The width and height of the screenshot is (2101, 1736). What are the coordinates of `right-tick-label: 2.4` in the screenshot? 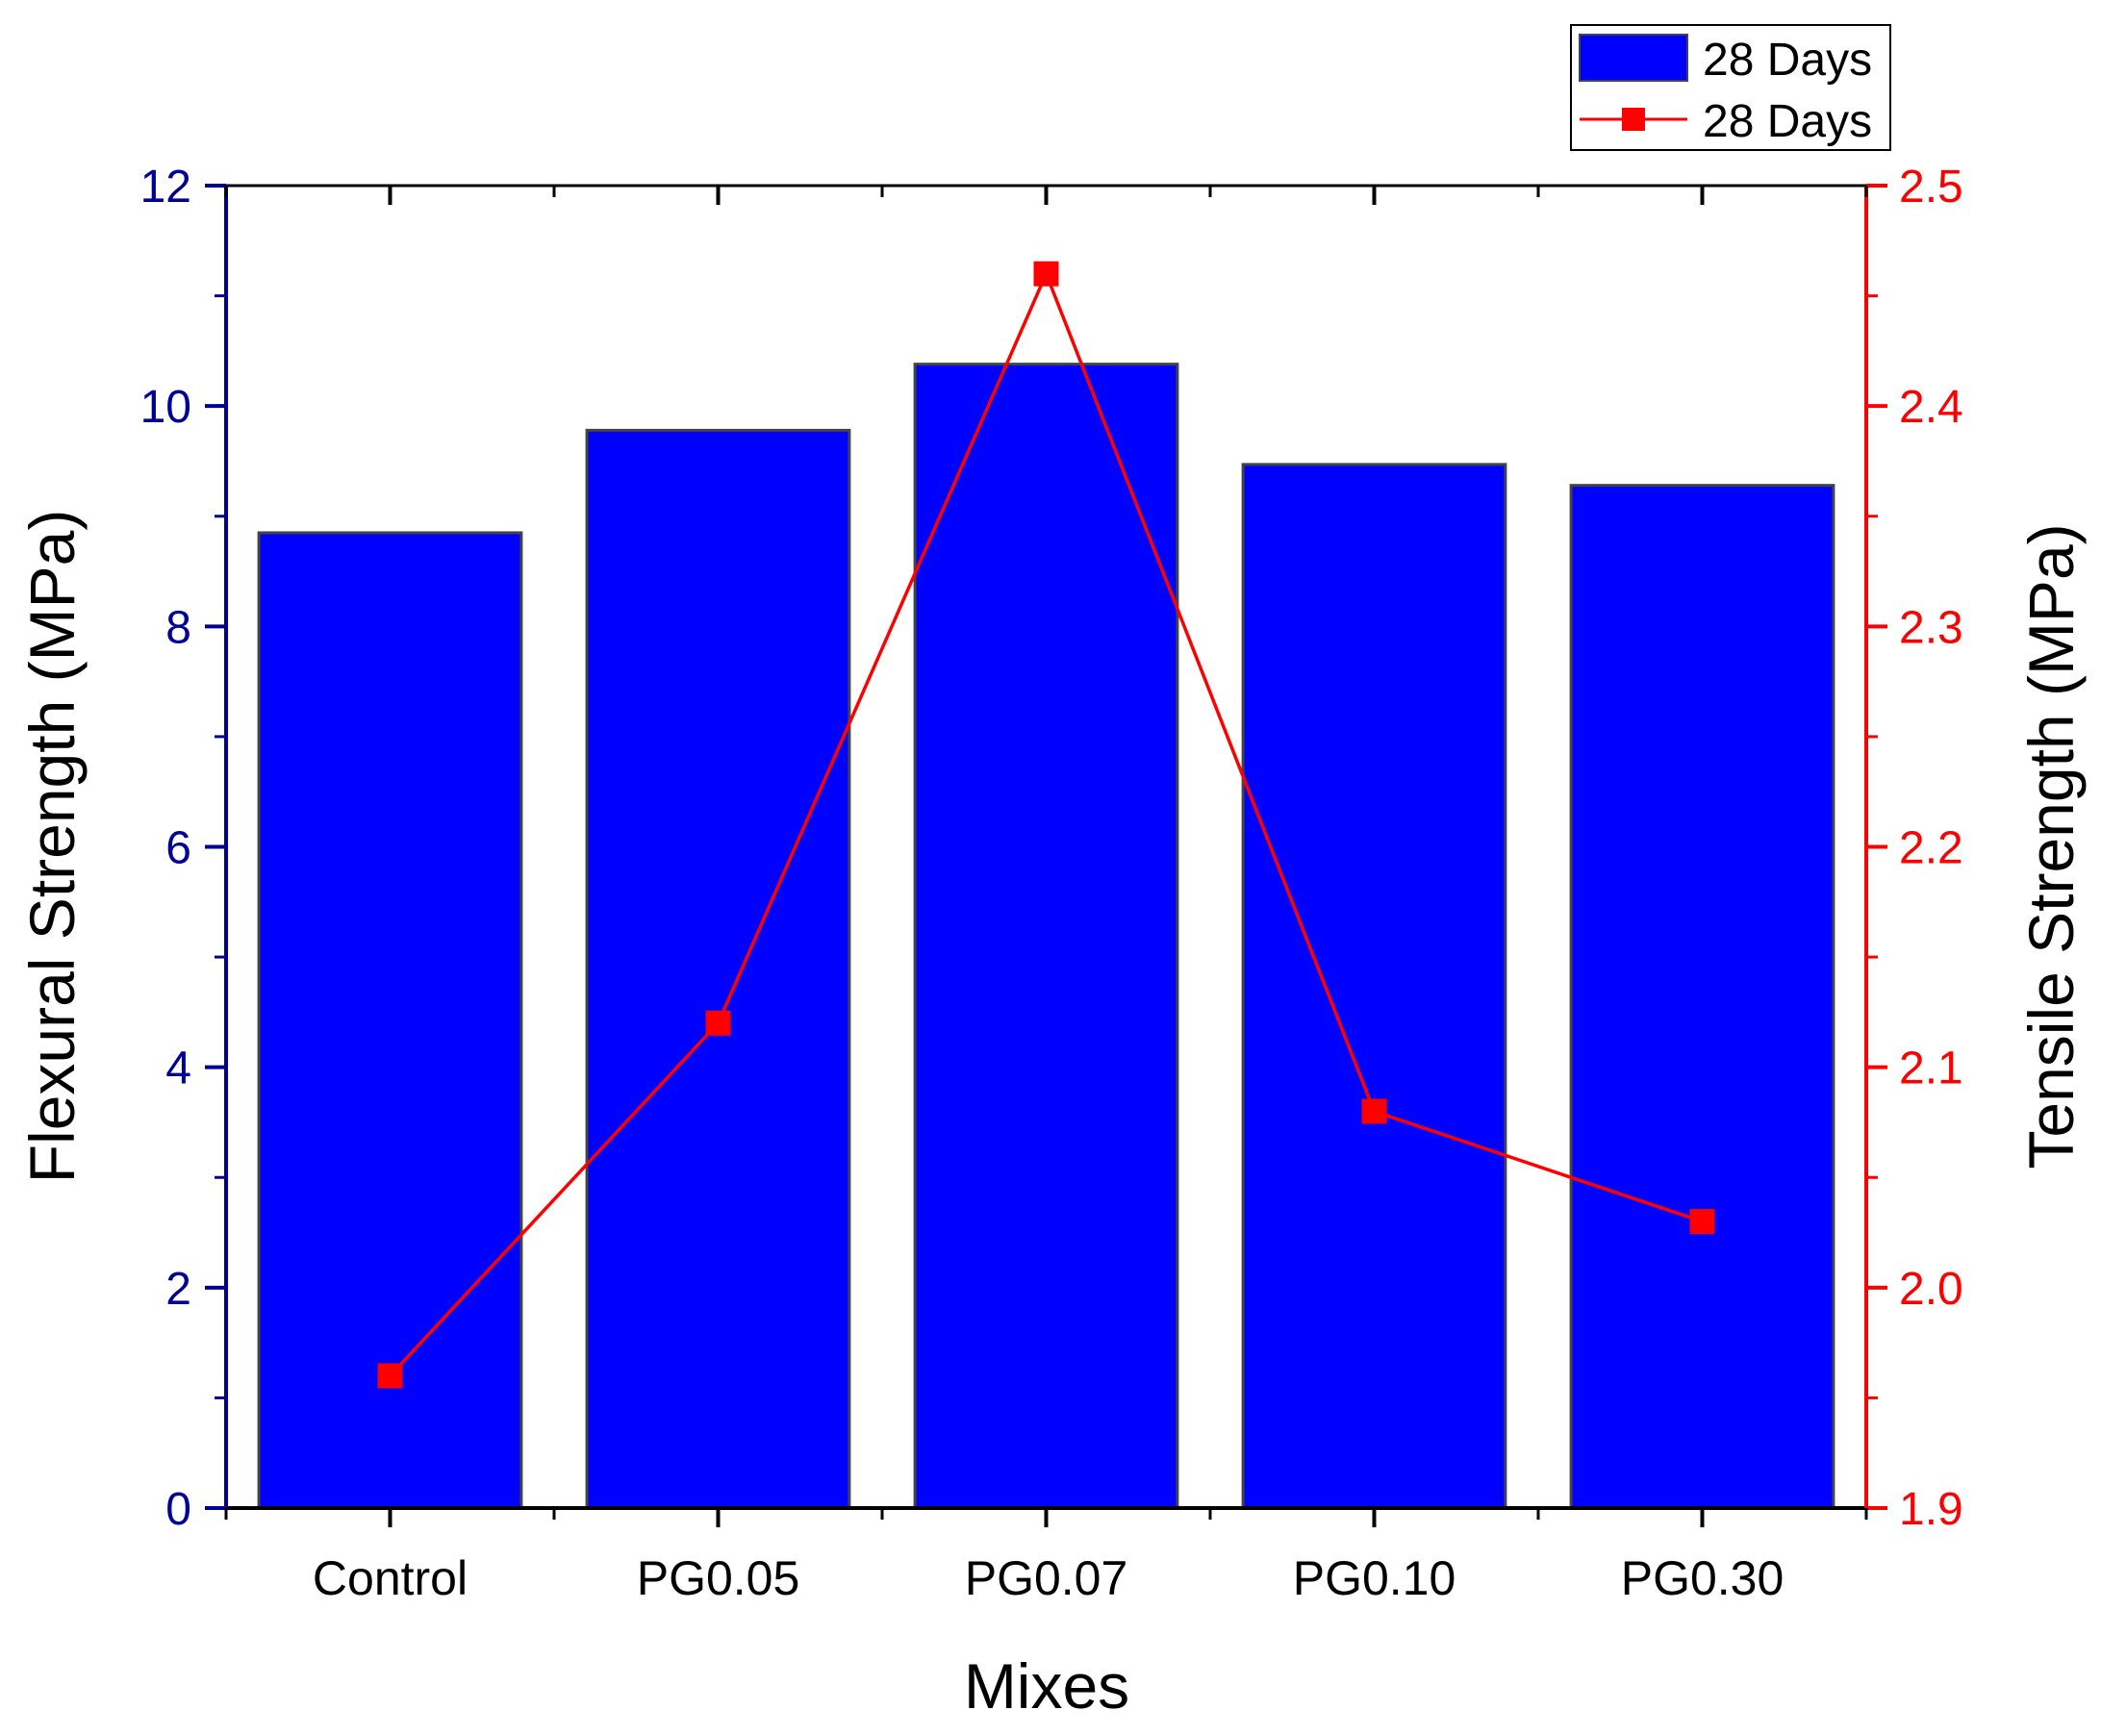 It's located at (1931, 407).